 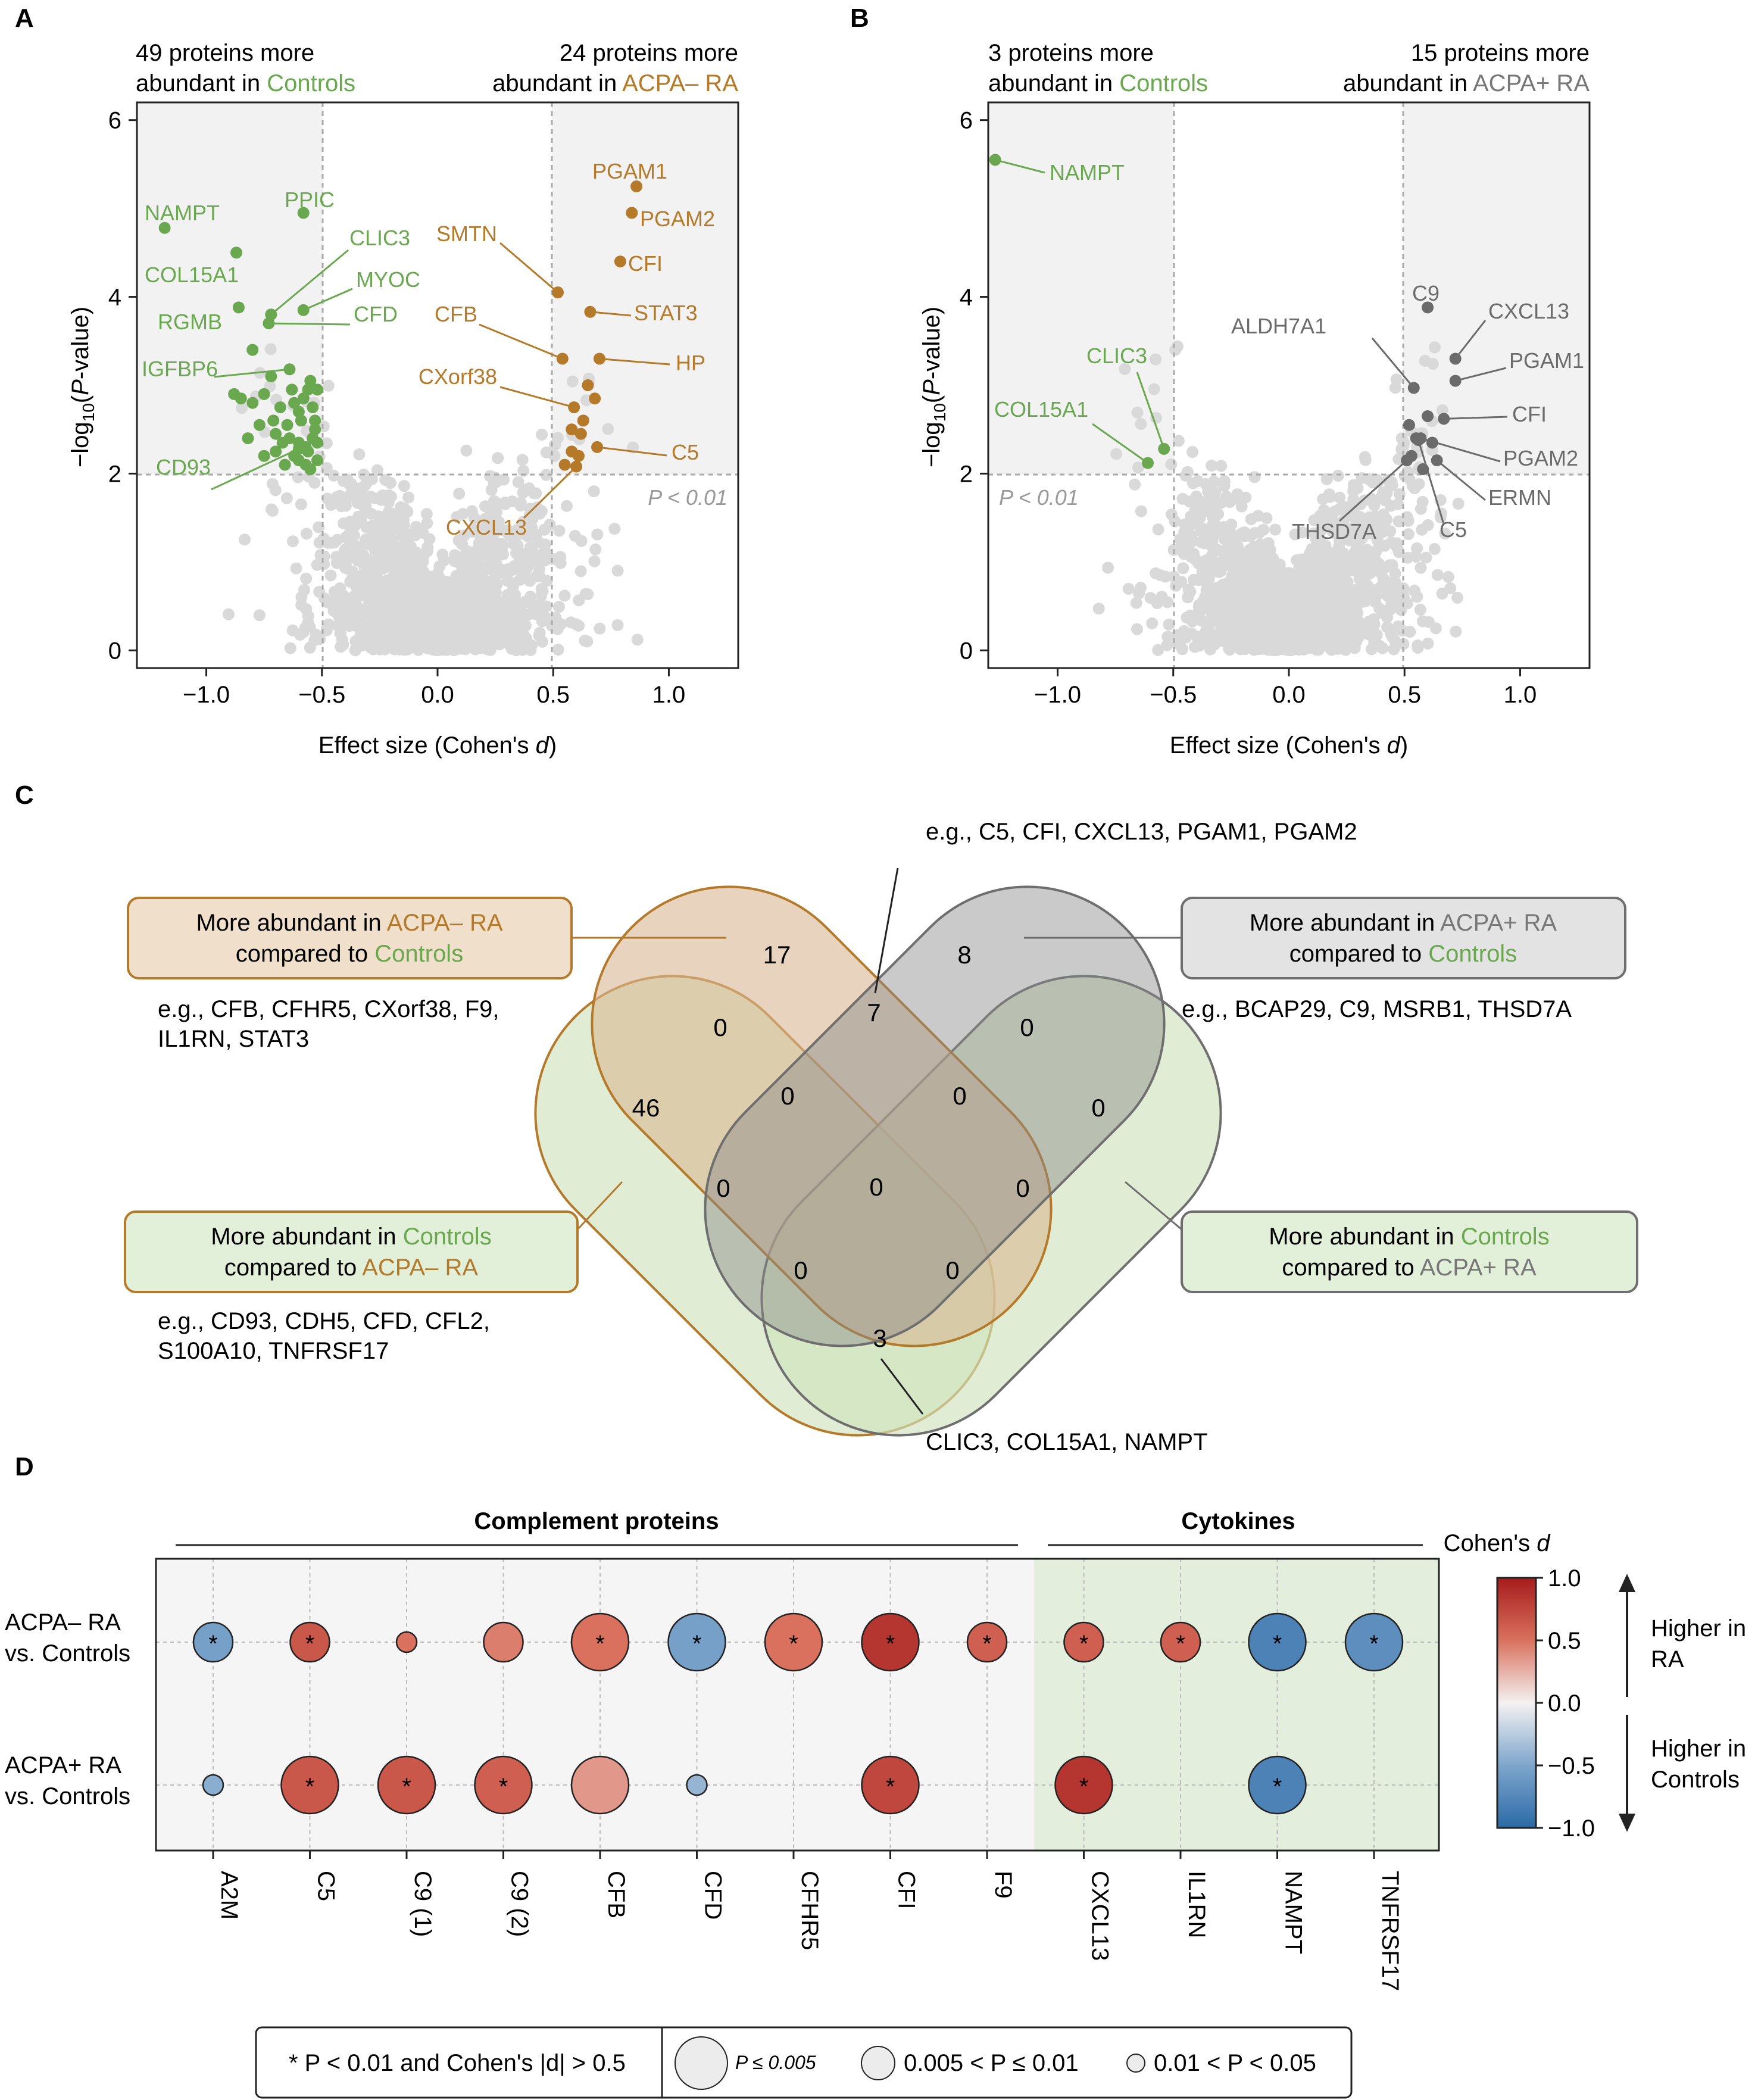 I want to click on volcano-a-header-left-line2: abundant in Controls, so click(x=245, y=83).